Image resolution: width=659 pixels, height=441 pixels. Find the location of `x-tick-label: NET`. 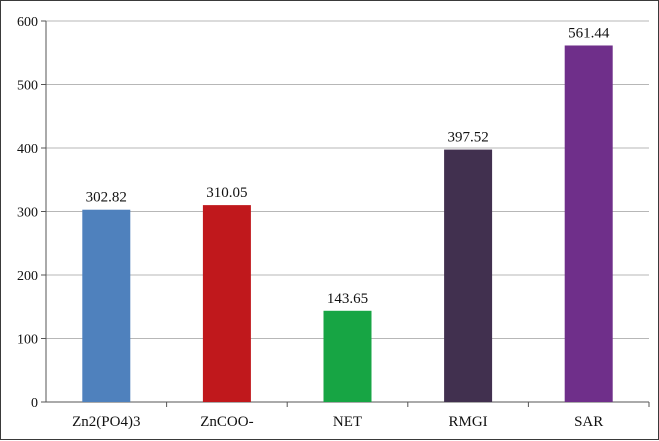

x-tick-label: NET is located at coordinates (347, 422).